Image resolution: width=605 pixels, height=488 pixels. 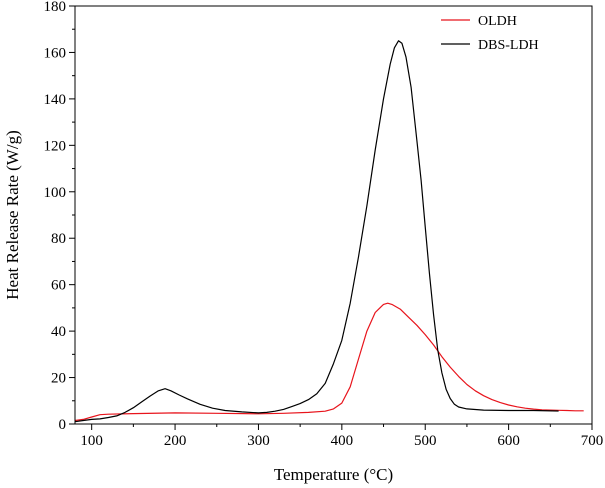 I want to click on y-tick-label: 180, so click(x=55, y=7).